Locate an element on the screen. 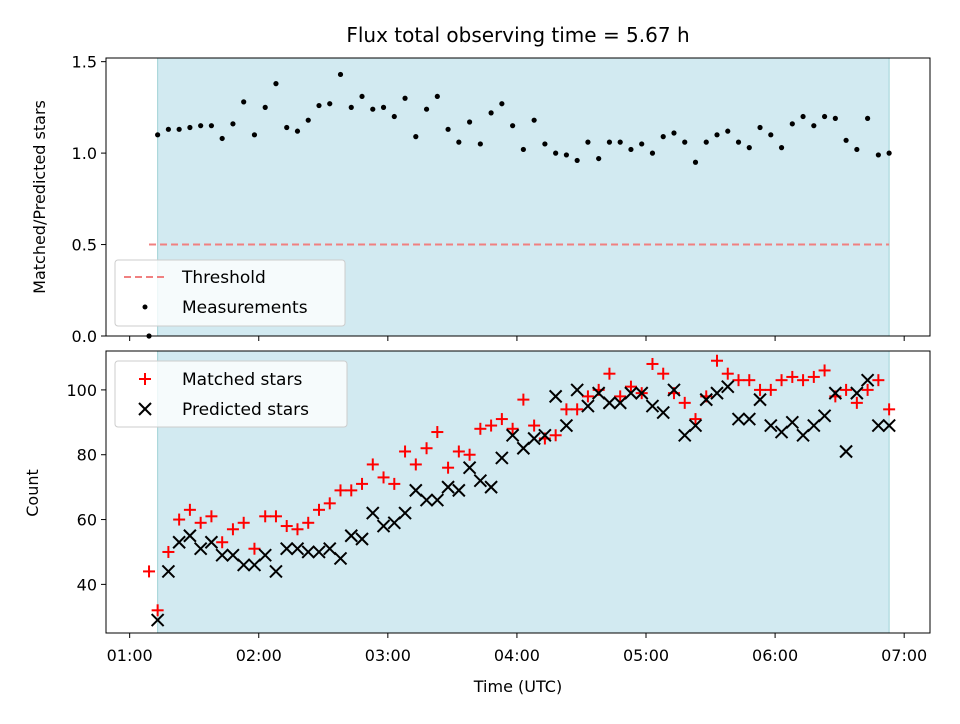  top-x-ticks is located at coordinates (517, 338).